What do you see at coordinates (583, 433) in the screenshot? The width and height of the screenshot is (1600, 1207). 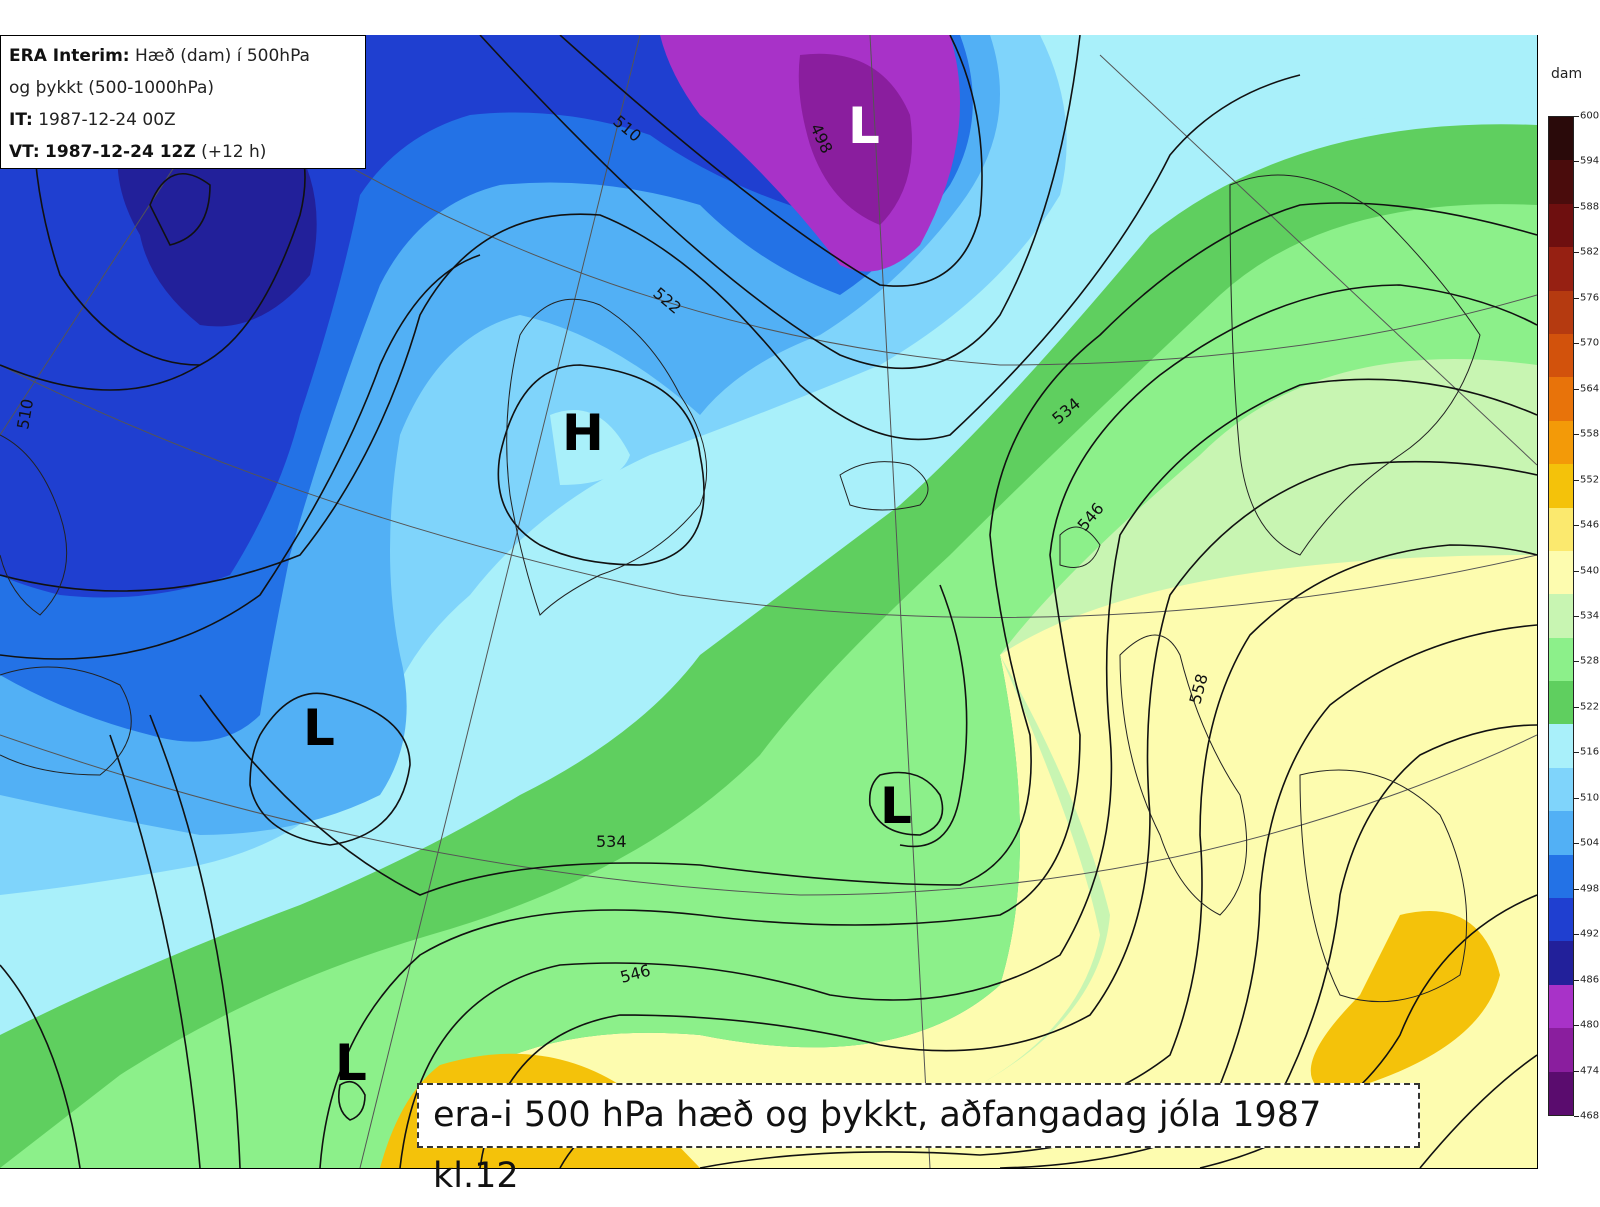 I see `high-pressure-symbol: H` at bounding box center [583, 433].